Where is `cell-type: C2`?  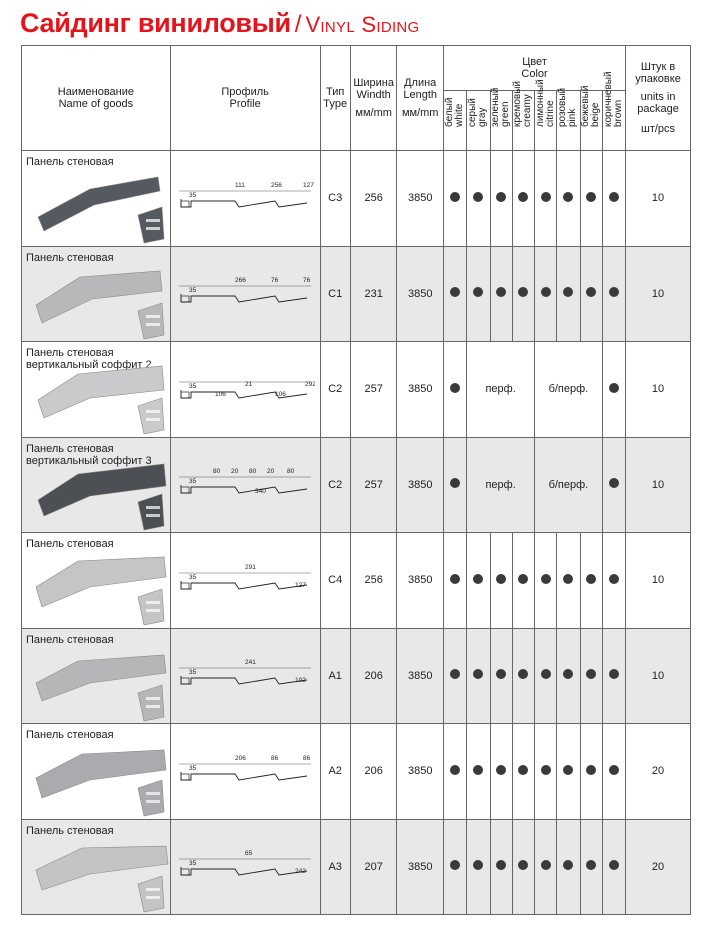
cell-type: C2 is located at coordinates (335, 389).